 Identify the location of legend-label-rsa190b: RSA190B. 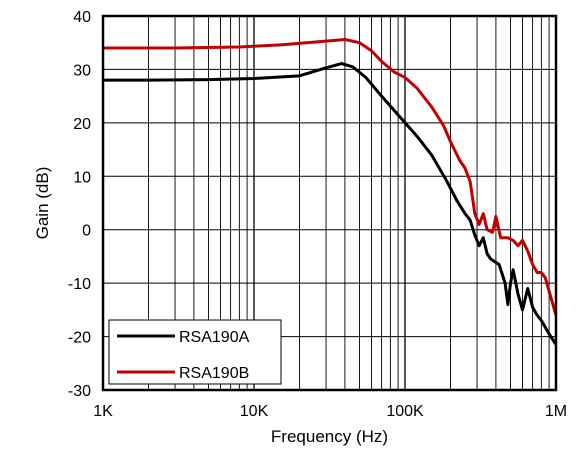
(214, 373).